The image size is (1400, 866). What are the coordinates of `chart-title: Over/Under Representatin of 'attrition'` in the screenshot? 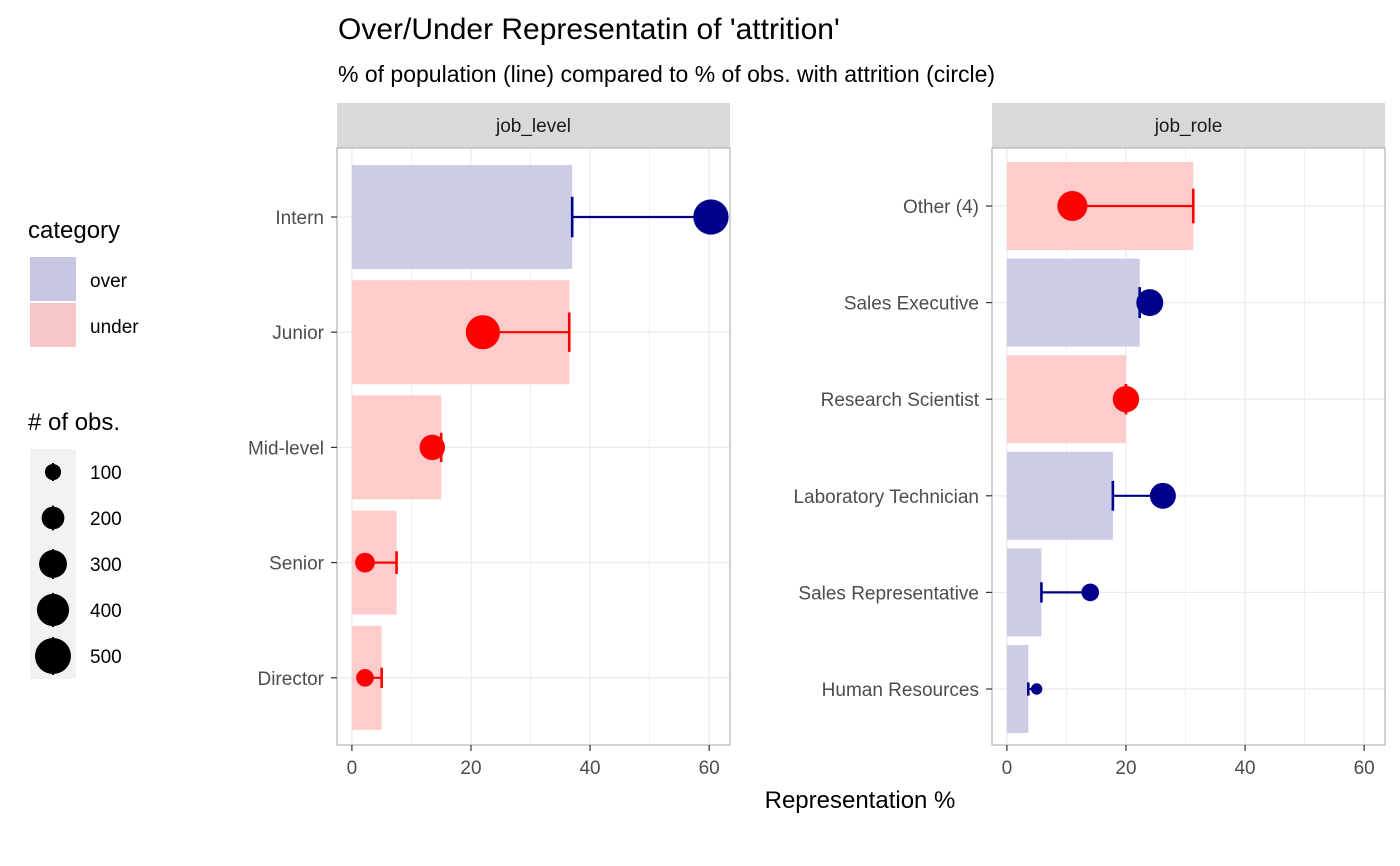 It's located at (589, 29).